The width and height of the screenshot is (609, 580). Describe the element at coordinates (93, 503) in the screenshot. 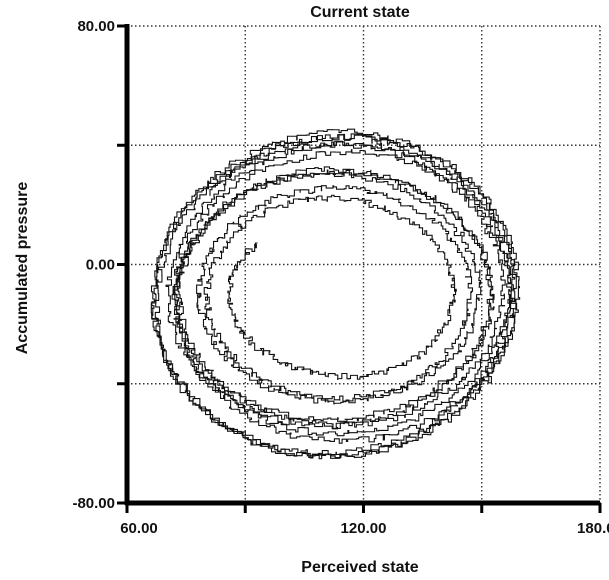

I see `y-tick-label: -80.00` at that location.